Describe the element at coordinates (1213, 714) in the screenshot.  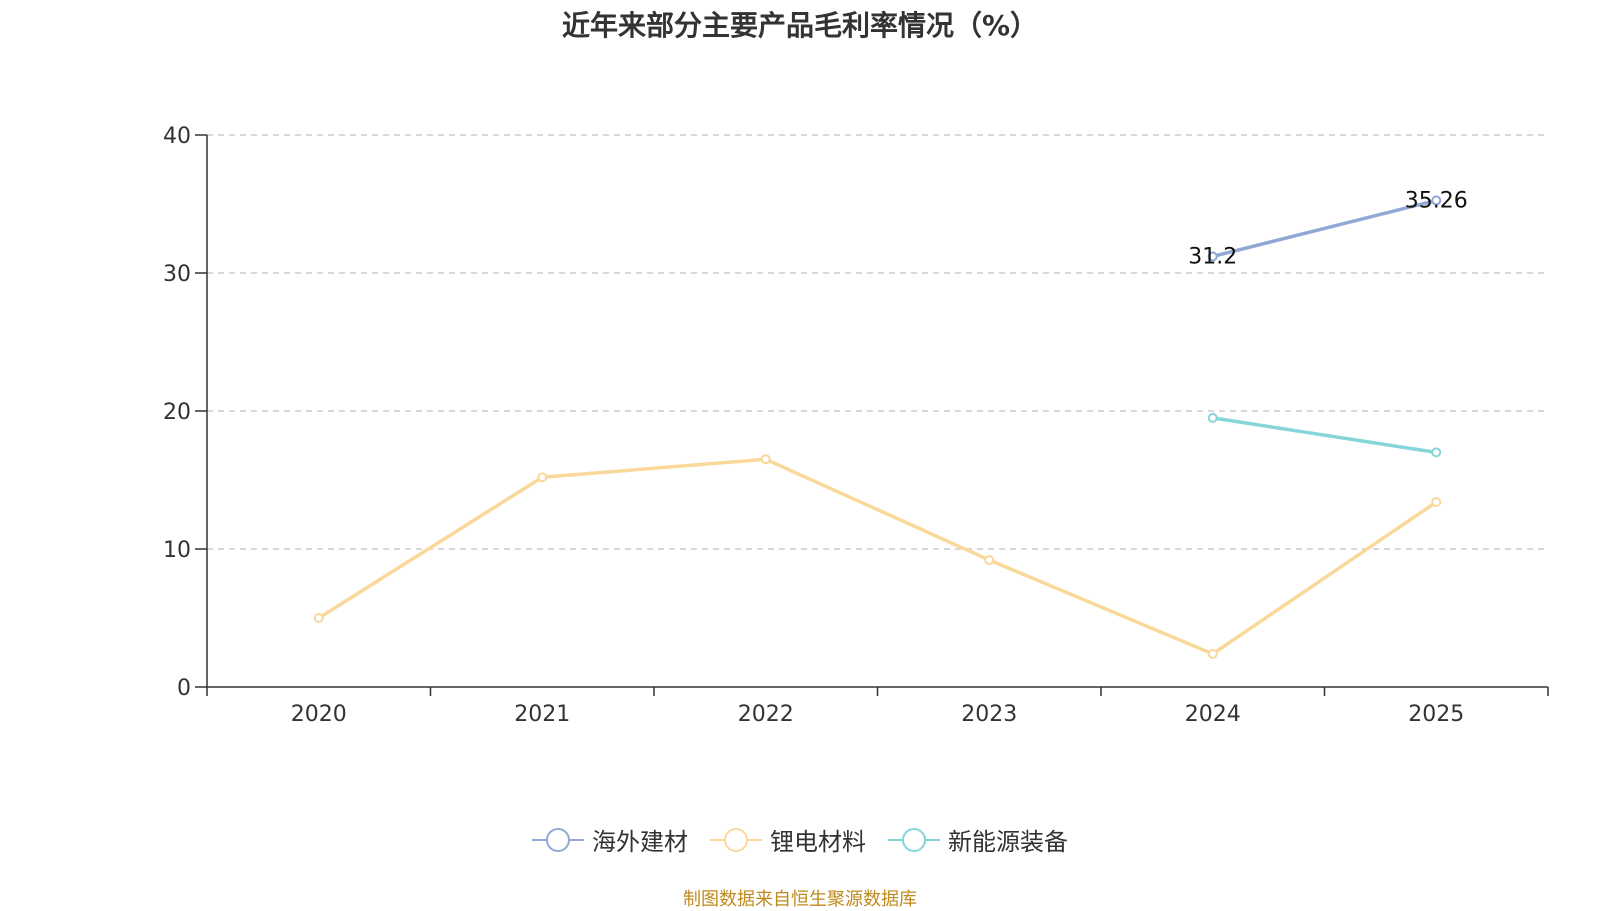
I see `x-tick-label: 2024` at that location.